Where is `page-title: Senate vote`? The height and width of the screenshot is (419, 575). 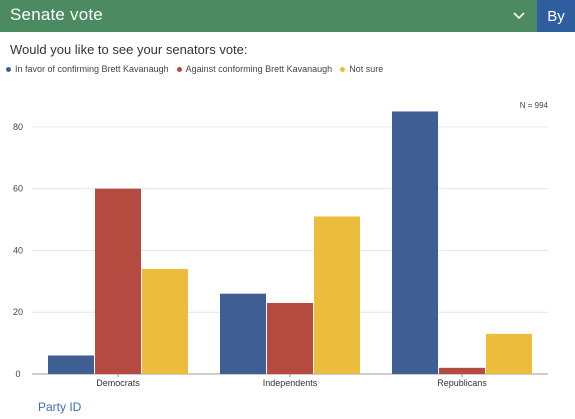 page-title: Senate vote is located at coordinates (56, 15).